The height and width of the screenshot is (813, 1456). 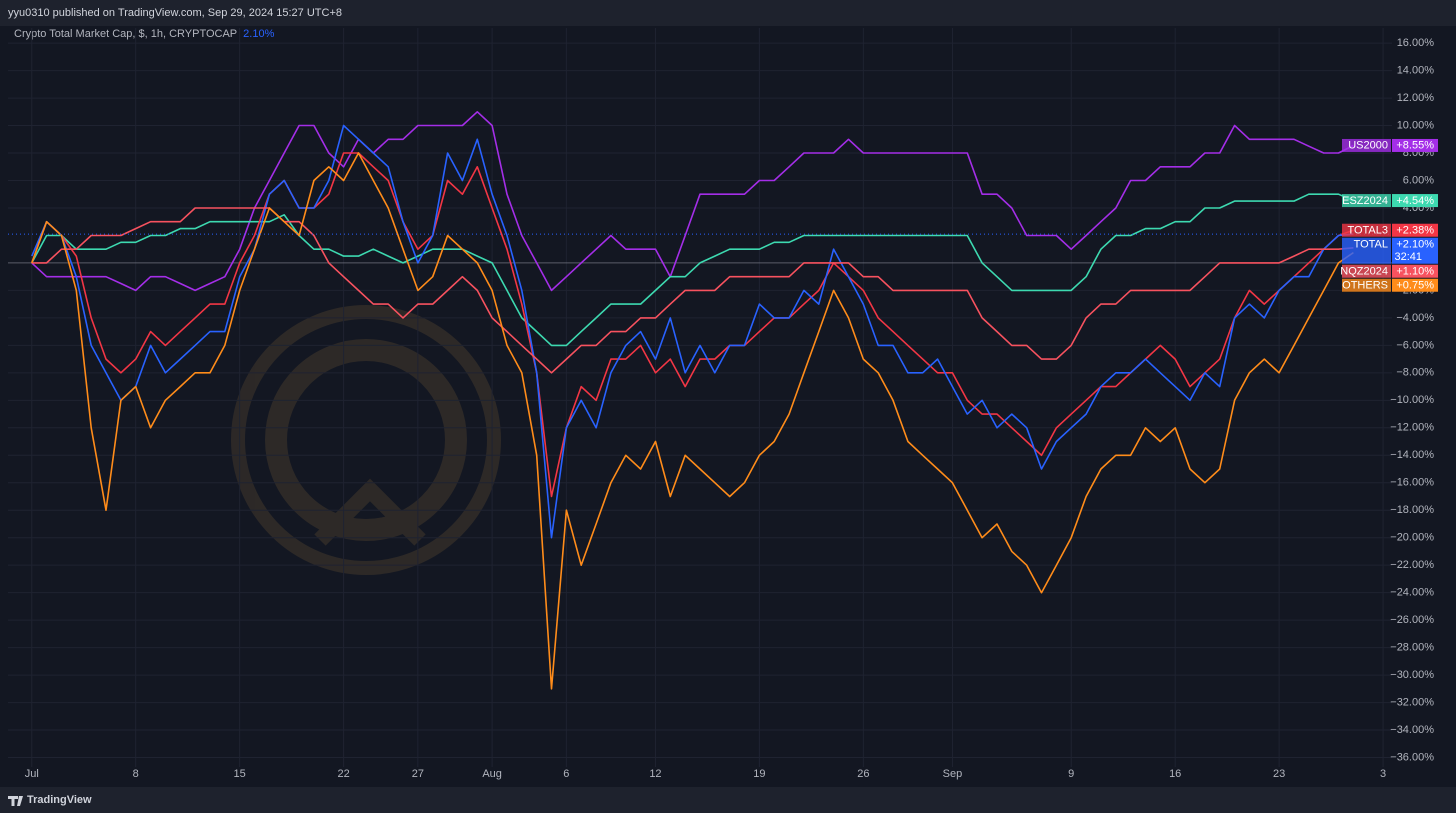 I want to click on y-tick-label: −16.00%, so click(x=1412, y=483).